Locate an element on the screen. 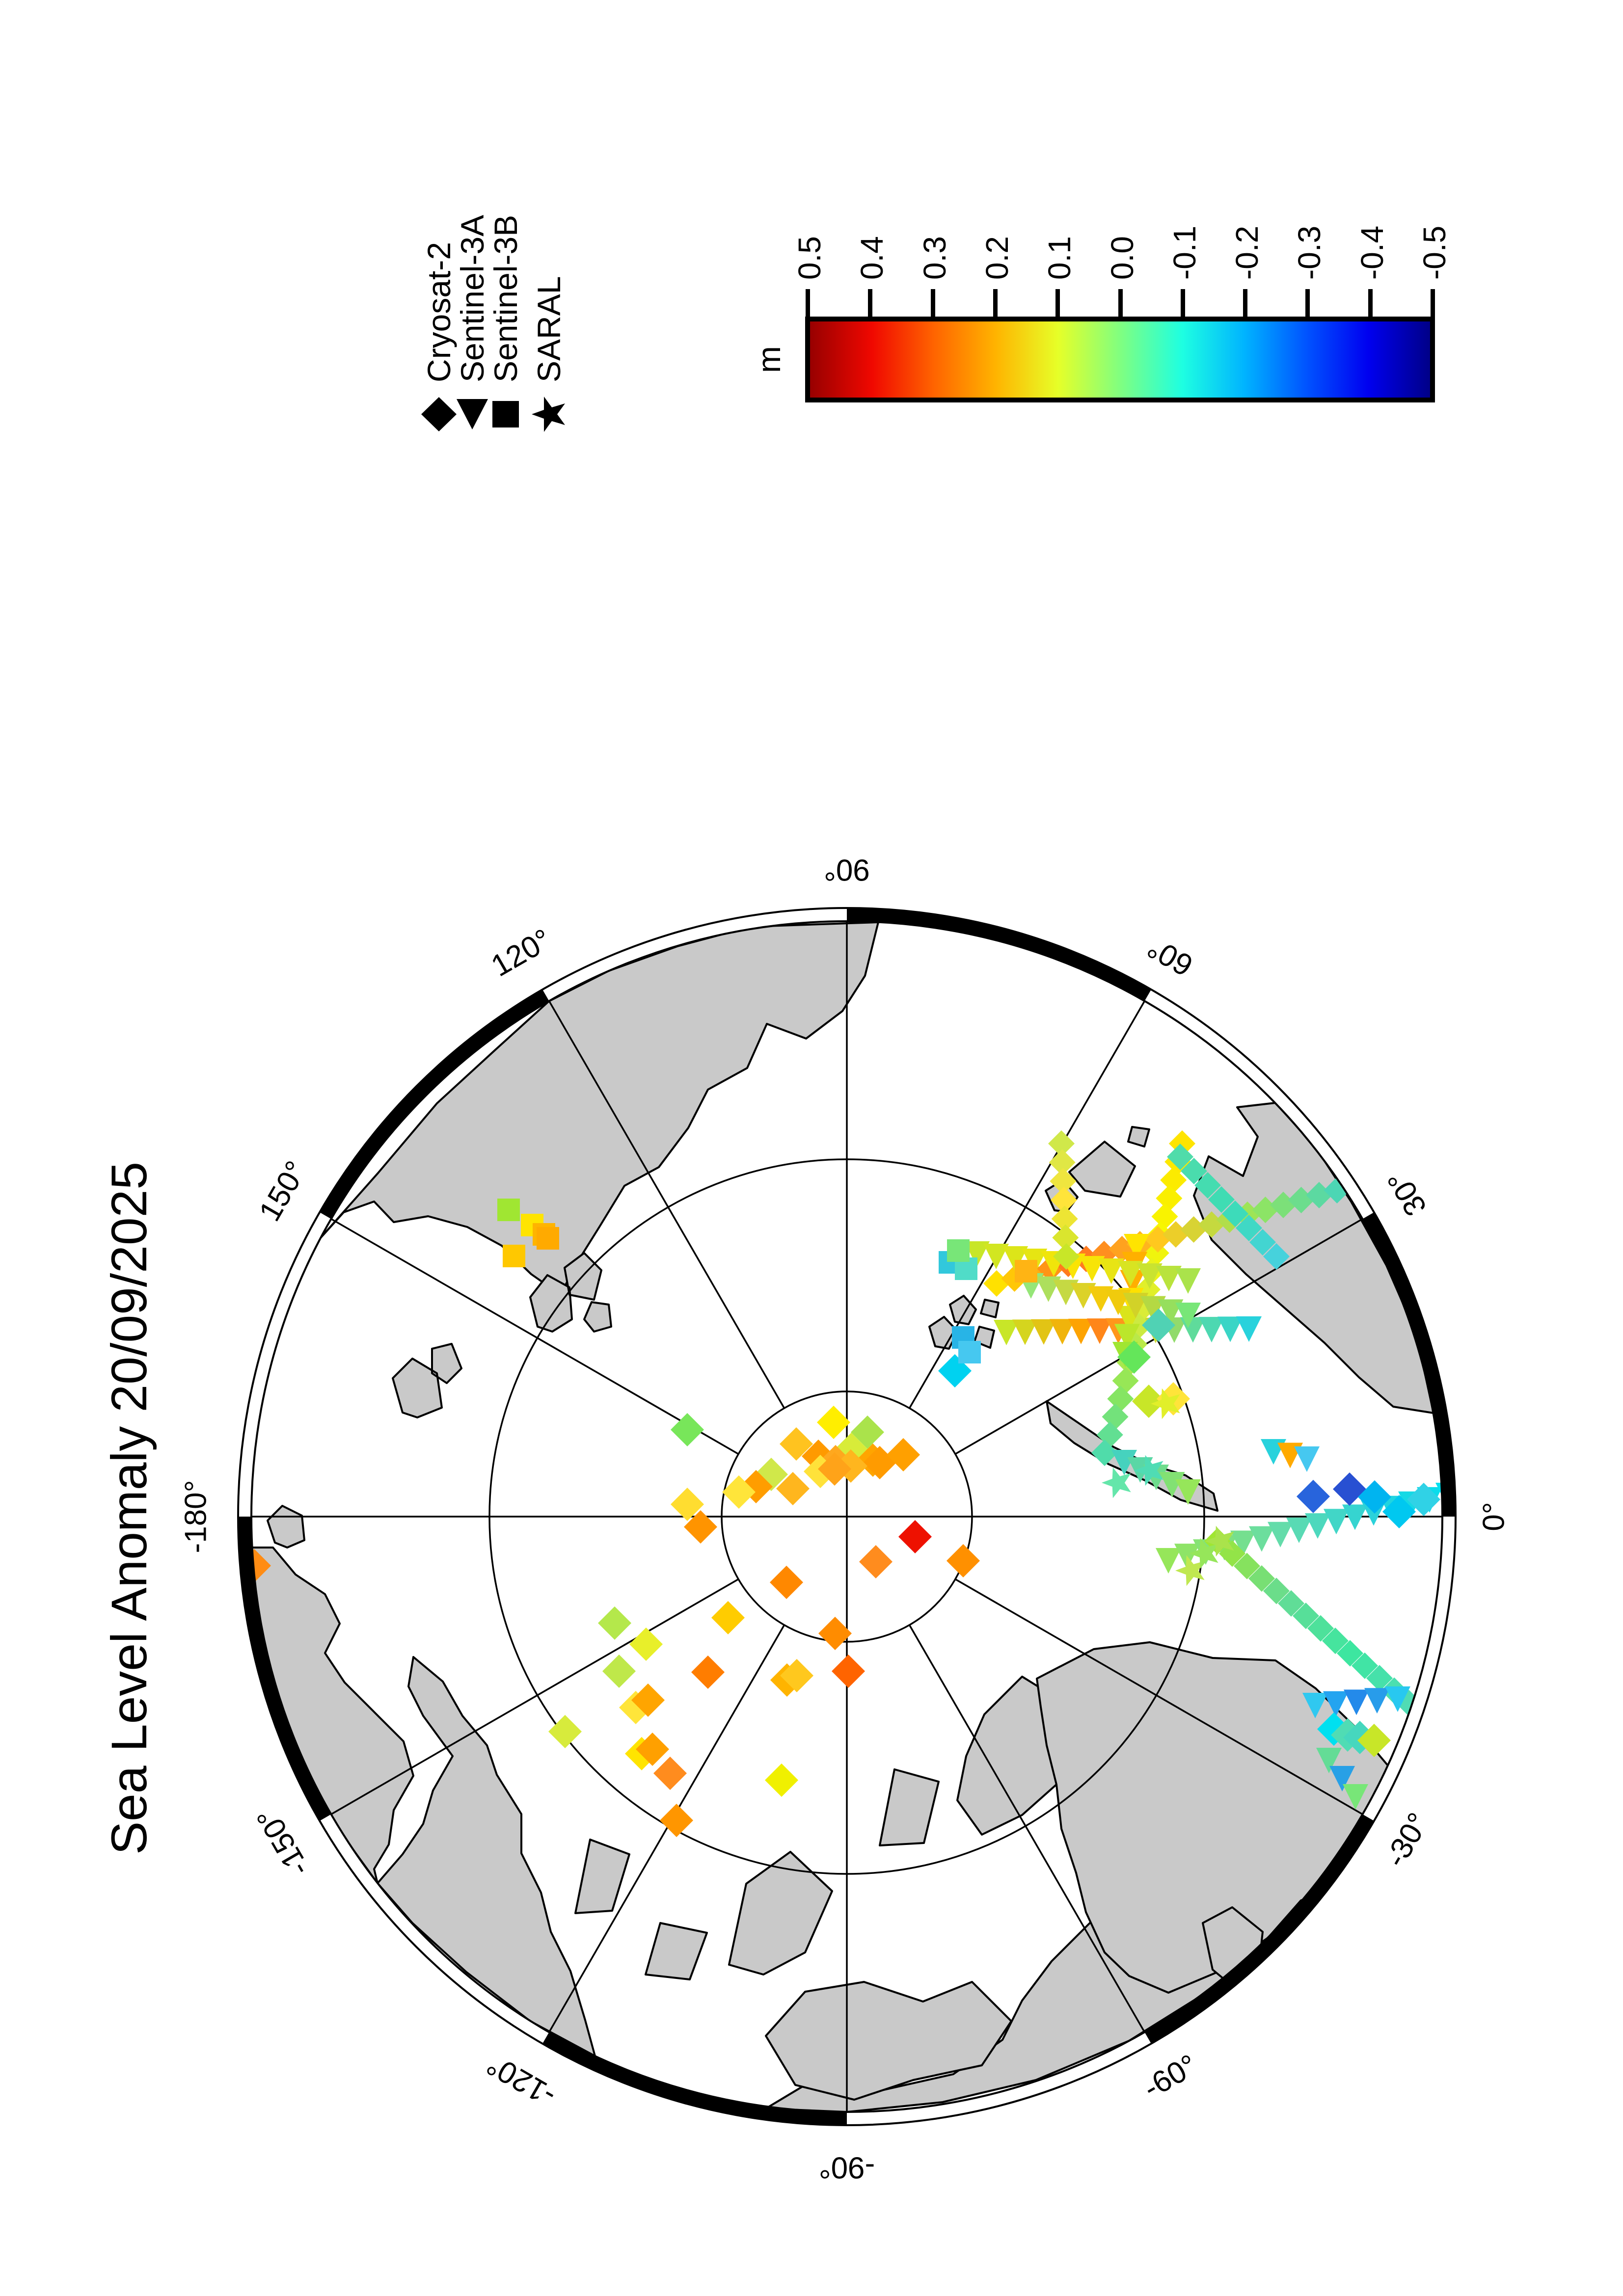 This screenshot has width=1623, height=2296. landmass-victoria is located at coordinates (780, 1913).